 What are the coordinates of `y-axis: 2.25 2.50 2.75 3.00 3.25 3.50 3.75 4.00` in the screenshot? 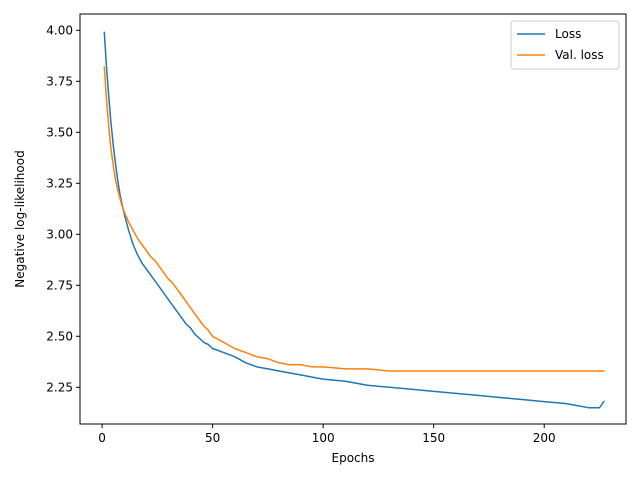 It's located at (63, 208).